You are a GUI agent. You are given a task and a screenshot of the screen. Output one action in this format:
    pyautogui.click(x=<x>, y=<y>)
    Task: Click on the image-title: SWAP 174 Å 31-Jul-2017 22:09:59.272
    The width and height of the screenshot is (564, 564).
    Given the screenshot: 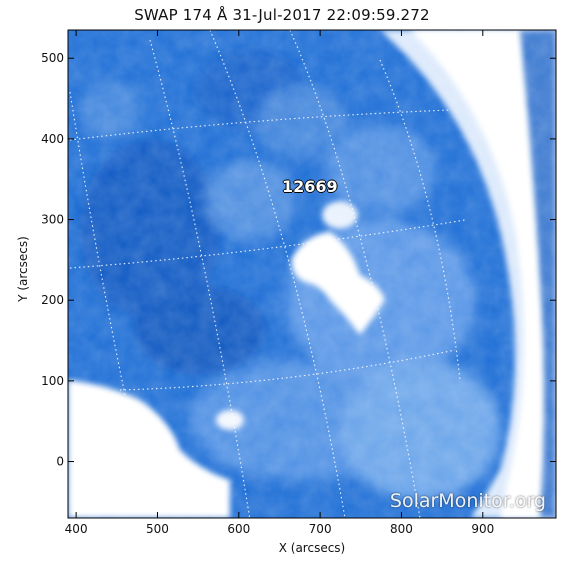 What is the action you would take?
    pyautogui.click(x=282, y=15)
    